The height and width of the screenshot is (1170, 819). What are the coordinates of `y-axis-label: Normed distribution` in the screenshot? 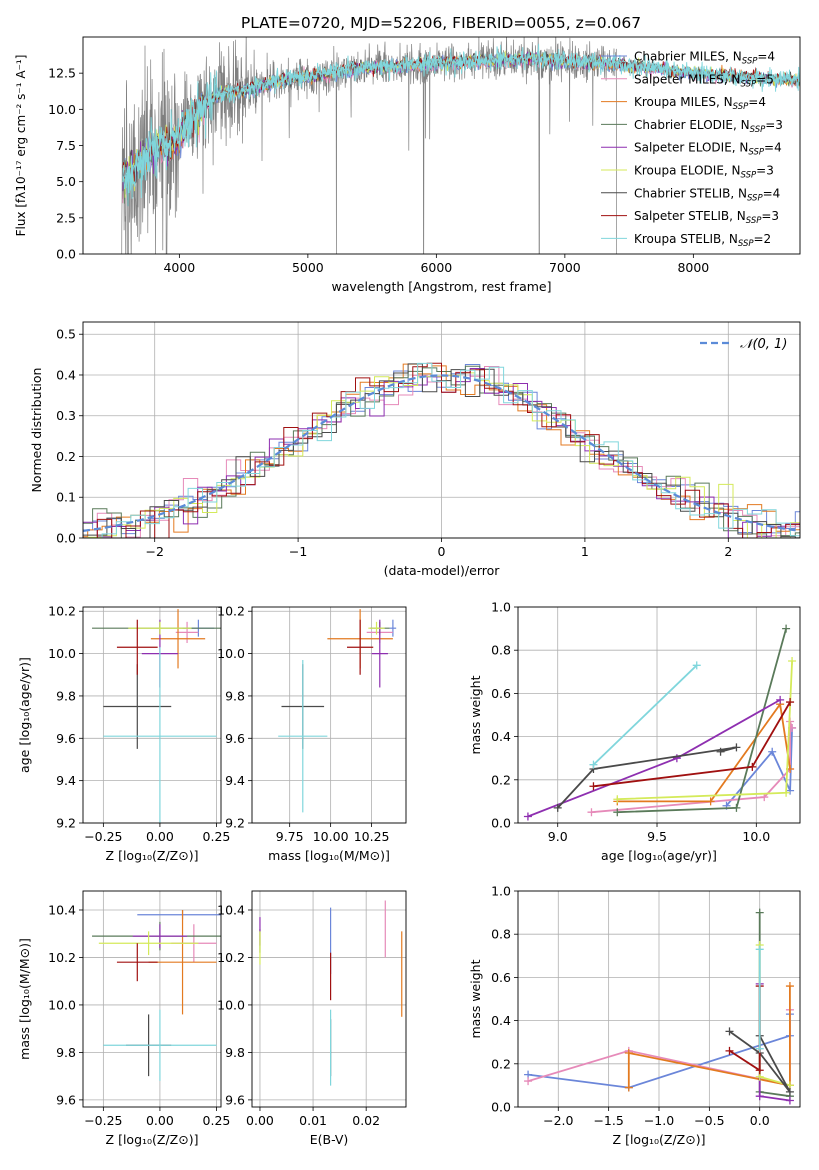 It's located at (36, 430).